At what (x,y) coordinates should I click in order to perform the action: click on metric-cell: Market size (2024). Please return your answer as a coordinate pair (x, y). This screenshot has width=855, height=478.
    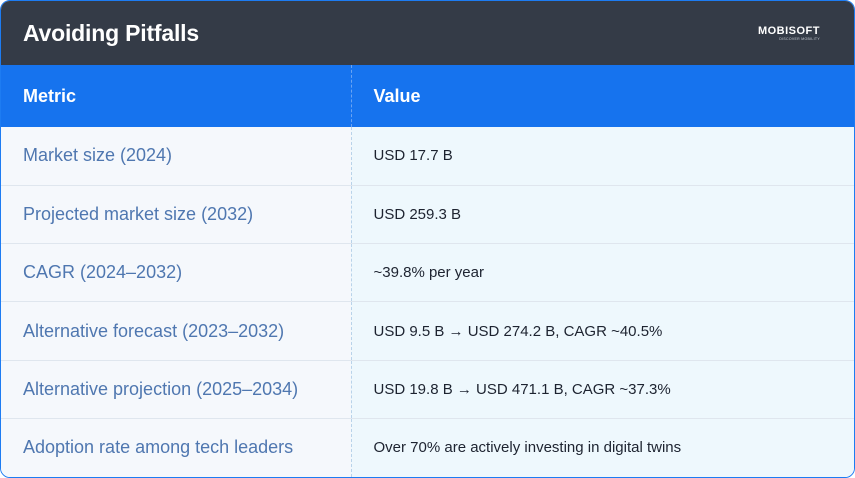
    Looking at the image, I should click on (176, 156).